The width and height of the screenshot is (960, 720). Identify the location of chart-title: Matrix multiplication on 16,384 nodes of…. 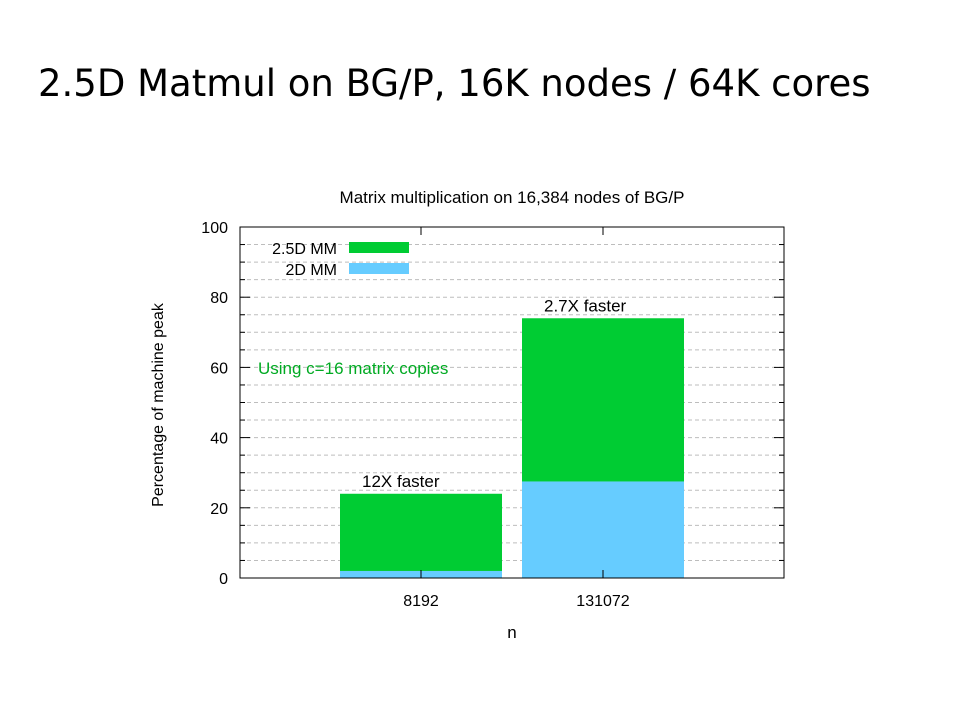
(512, 197).